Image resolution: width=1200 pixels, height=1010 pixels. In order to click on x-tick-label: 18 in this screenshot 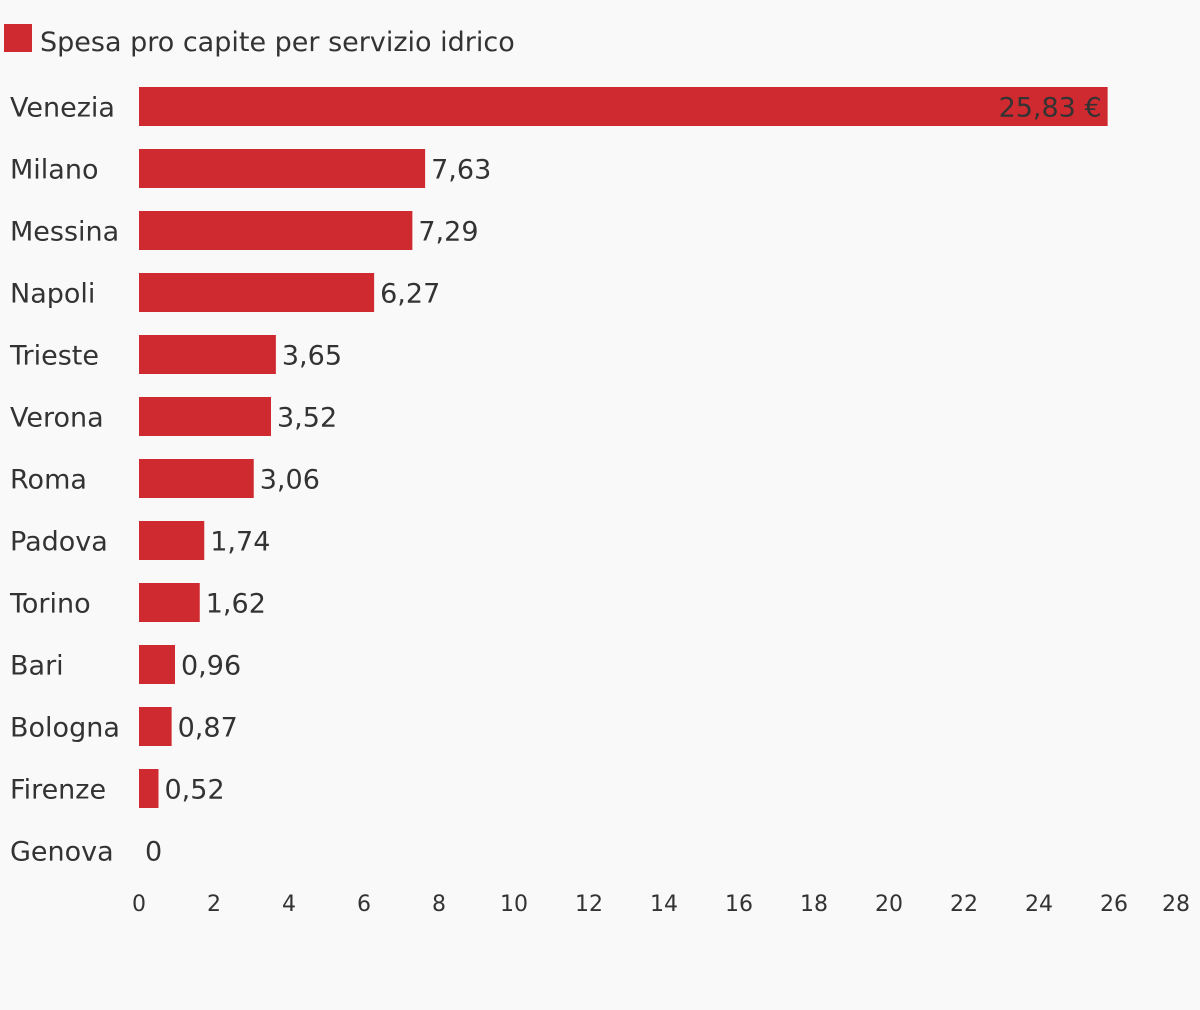, I will do `click(814, 904)`.